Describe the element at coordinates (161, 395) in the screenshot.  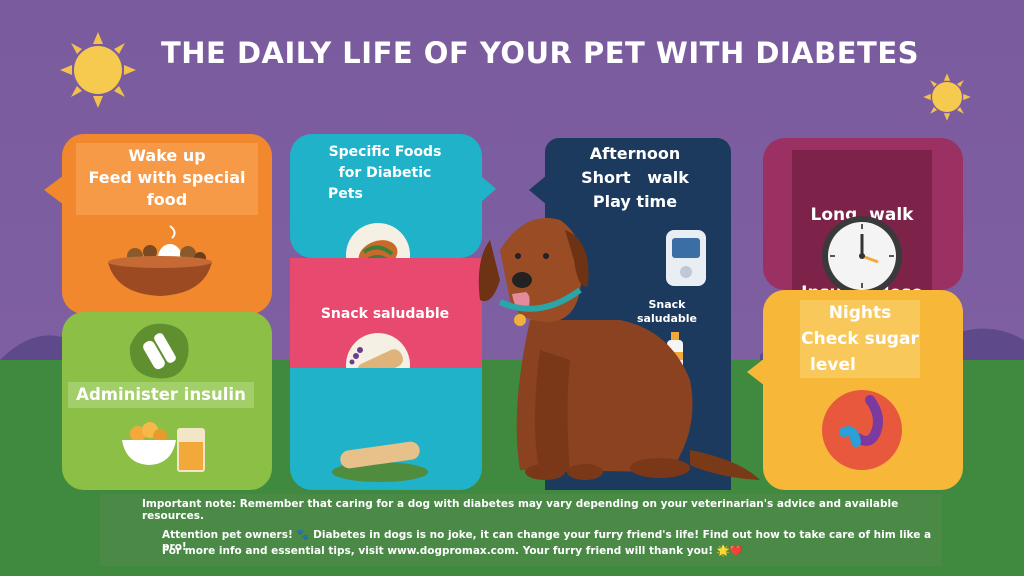
I see `insulin-label: Administer insulin` at that location.